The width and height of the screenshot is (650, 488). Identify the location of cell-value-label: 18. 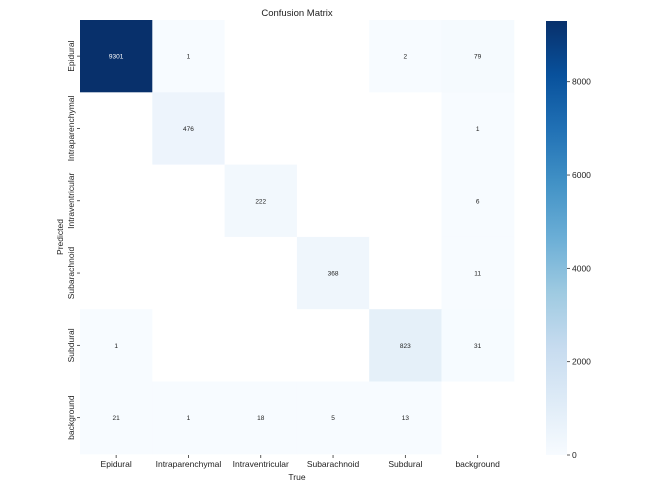
(261, 418).